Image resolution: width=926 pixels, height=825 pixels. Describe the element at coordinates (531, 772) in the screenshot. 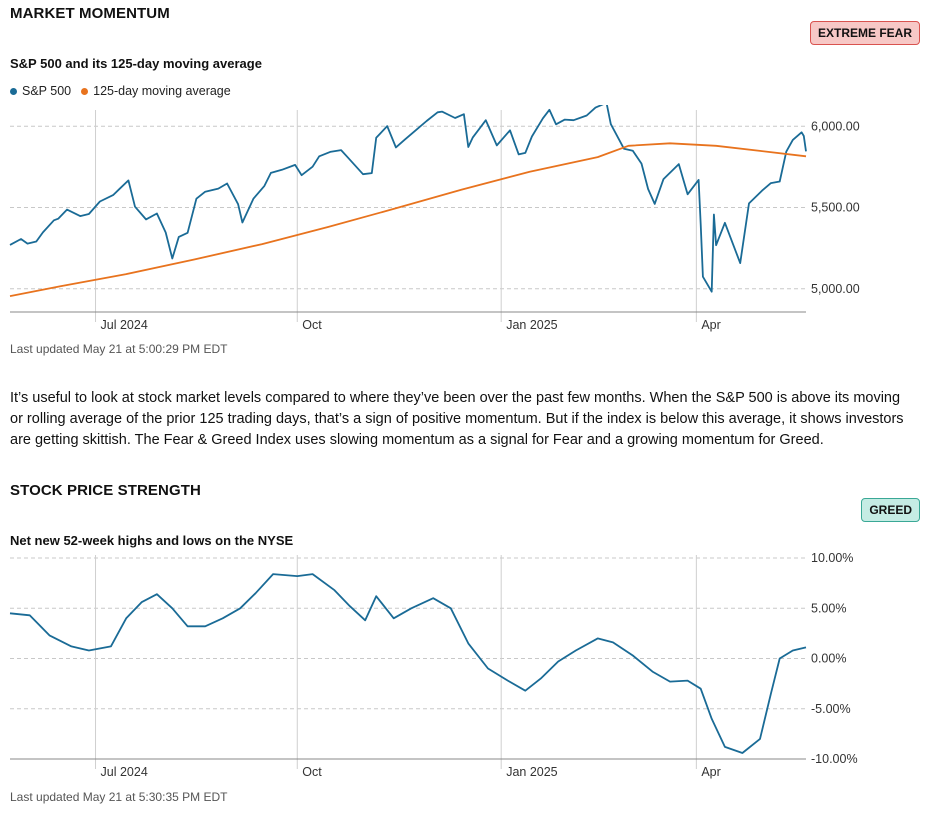

I see `strength-x-tick-label: Jan 2025` at that location.